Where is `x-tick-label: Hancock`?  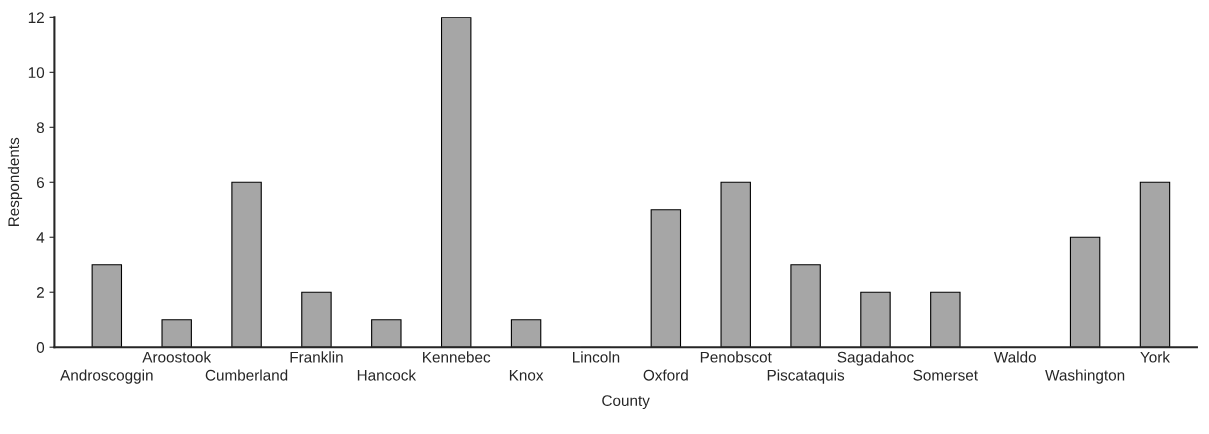 x-tick-label: Hancock is located at coordinates (387, 375).